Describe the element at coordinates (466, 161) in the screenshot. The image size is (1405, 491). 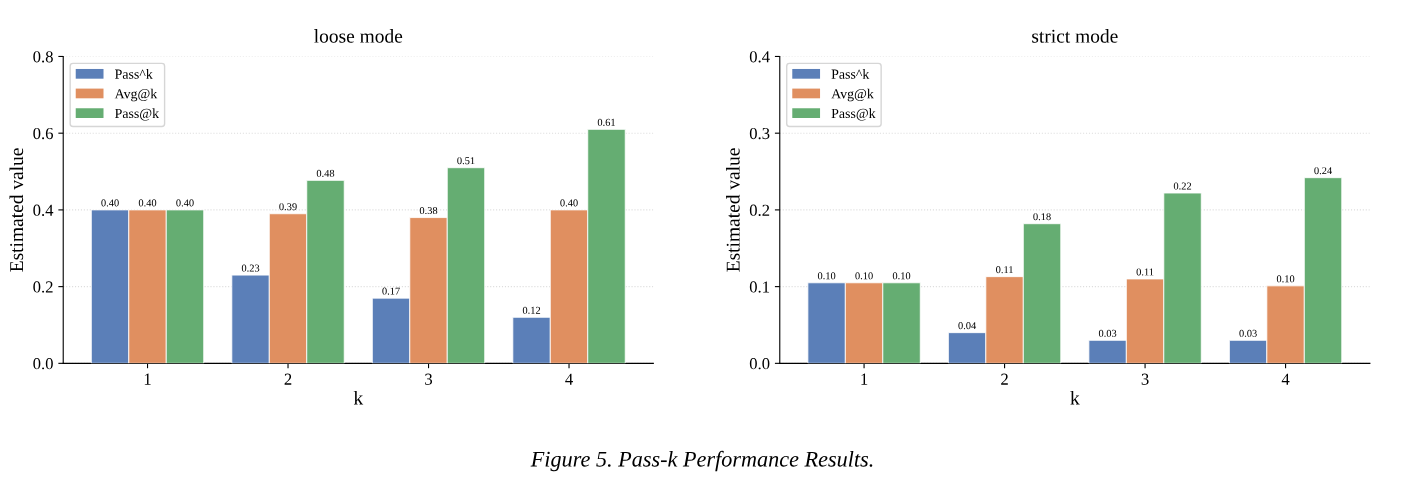
I see `data-label: 0.51` at that location.